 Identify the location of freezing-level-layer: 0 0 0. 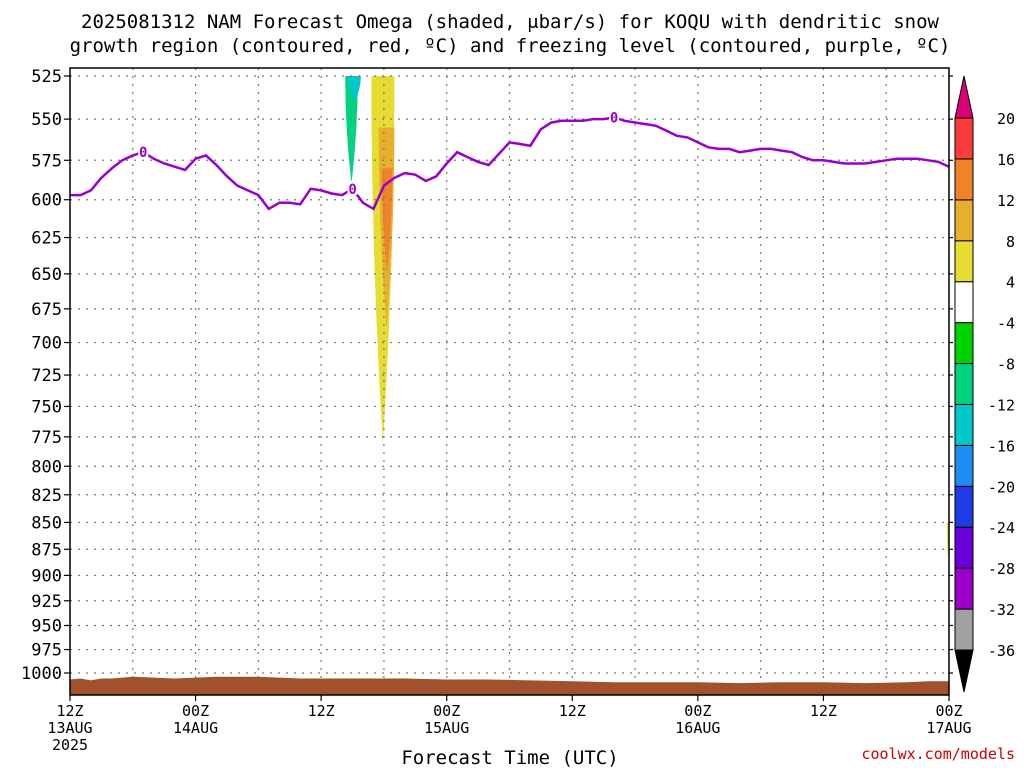
(510, 160).